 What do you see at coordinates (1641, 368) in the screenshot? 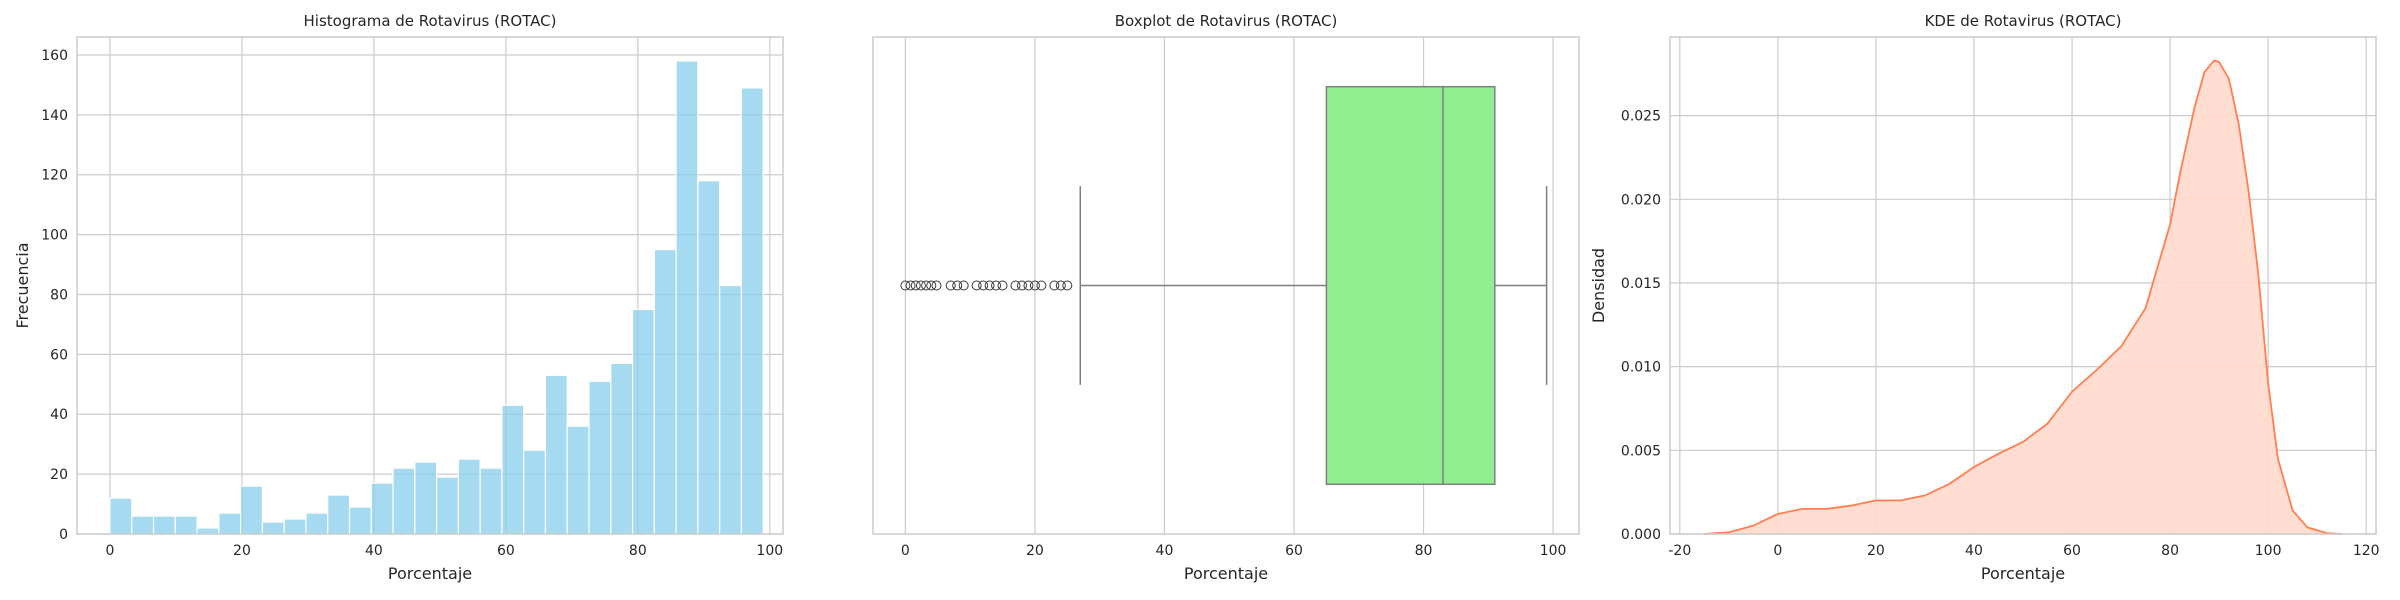
I see `y-tick-label: 0.010` at bounding box center [1641, 368].